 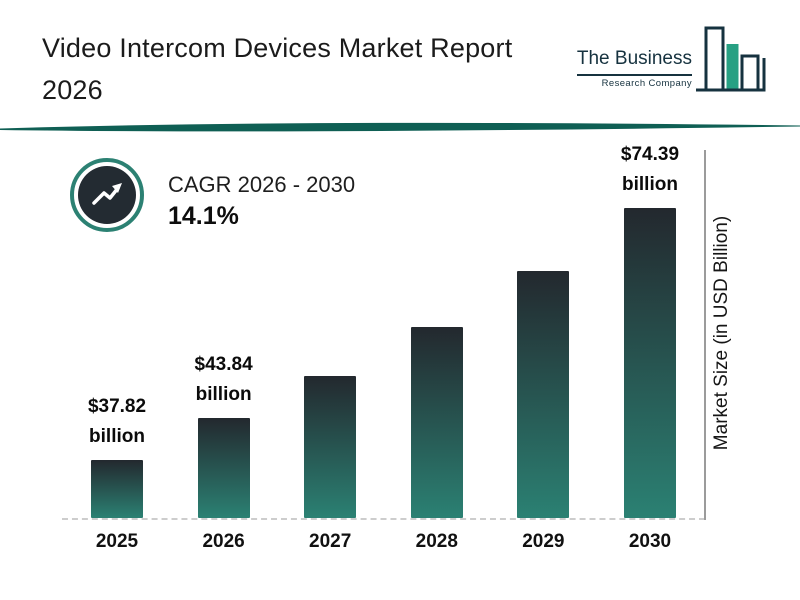 What do you see at coordinates (117, 421) in the screenshot?
I see `bar-value-label-2025: $37.82 billion` at bounding box center [117, 421].